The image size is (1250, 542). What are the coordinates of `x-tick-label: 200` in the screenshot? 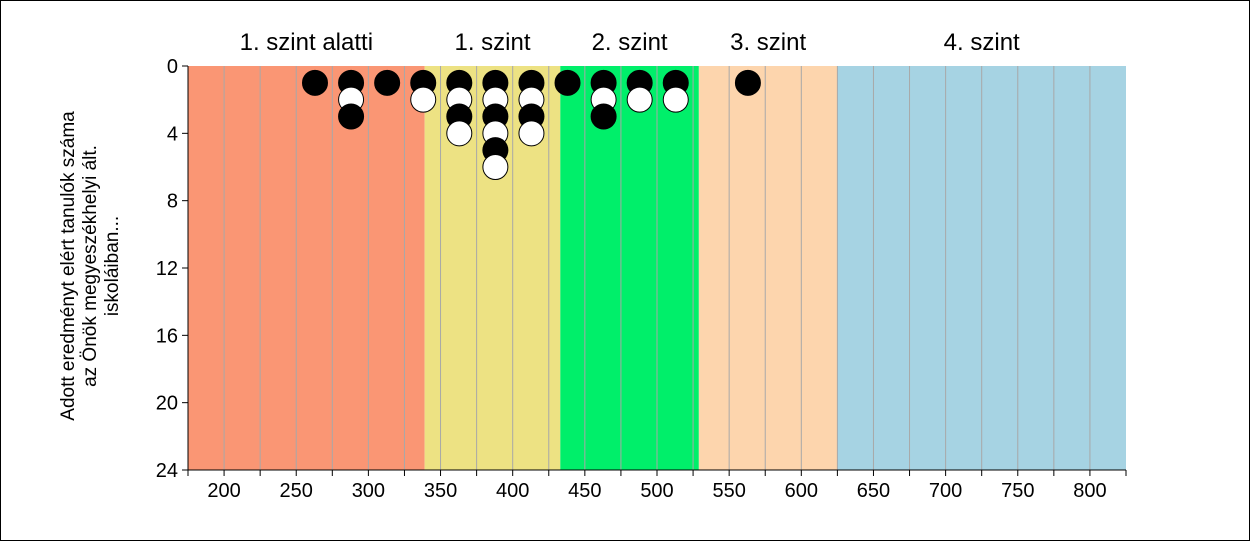 It's located at (223, 491).